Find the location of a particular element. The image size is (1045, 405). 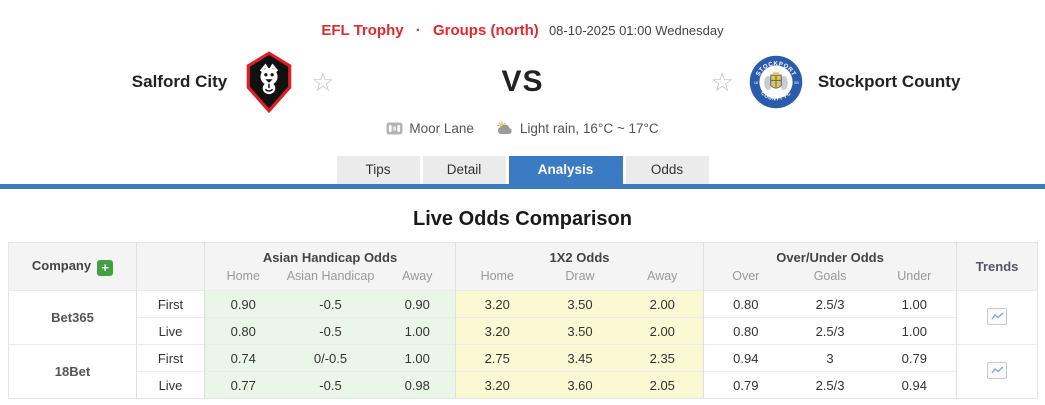

odds-value: 3.45 is located at coordinates (580, 358).